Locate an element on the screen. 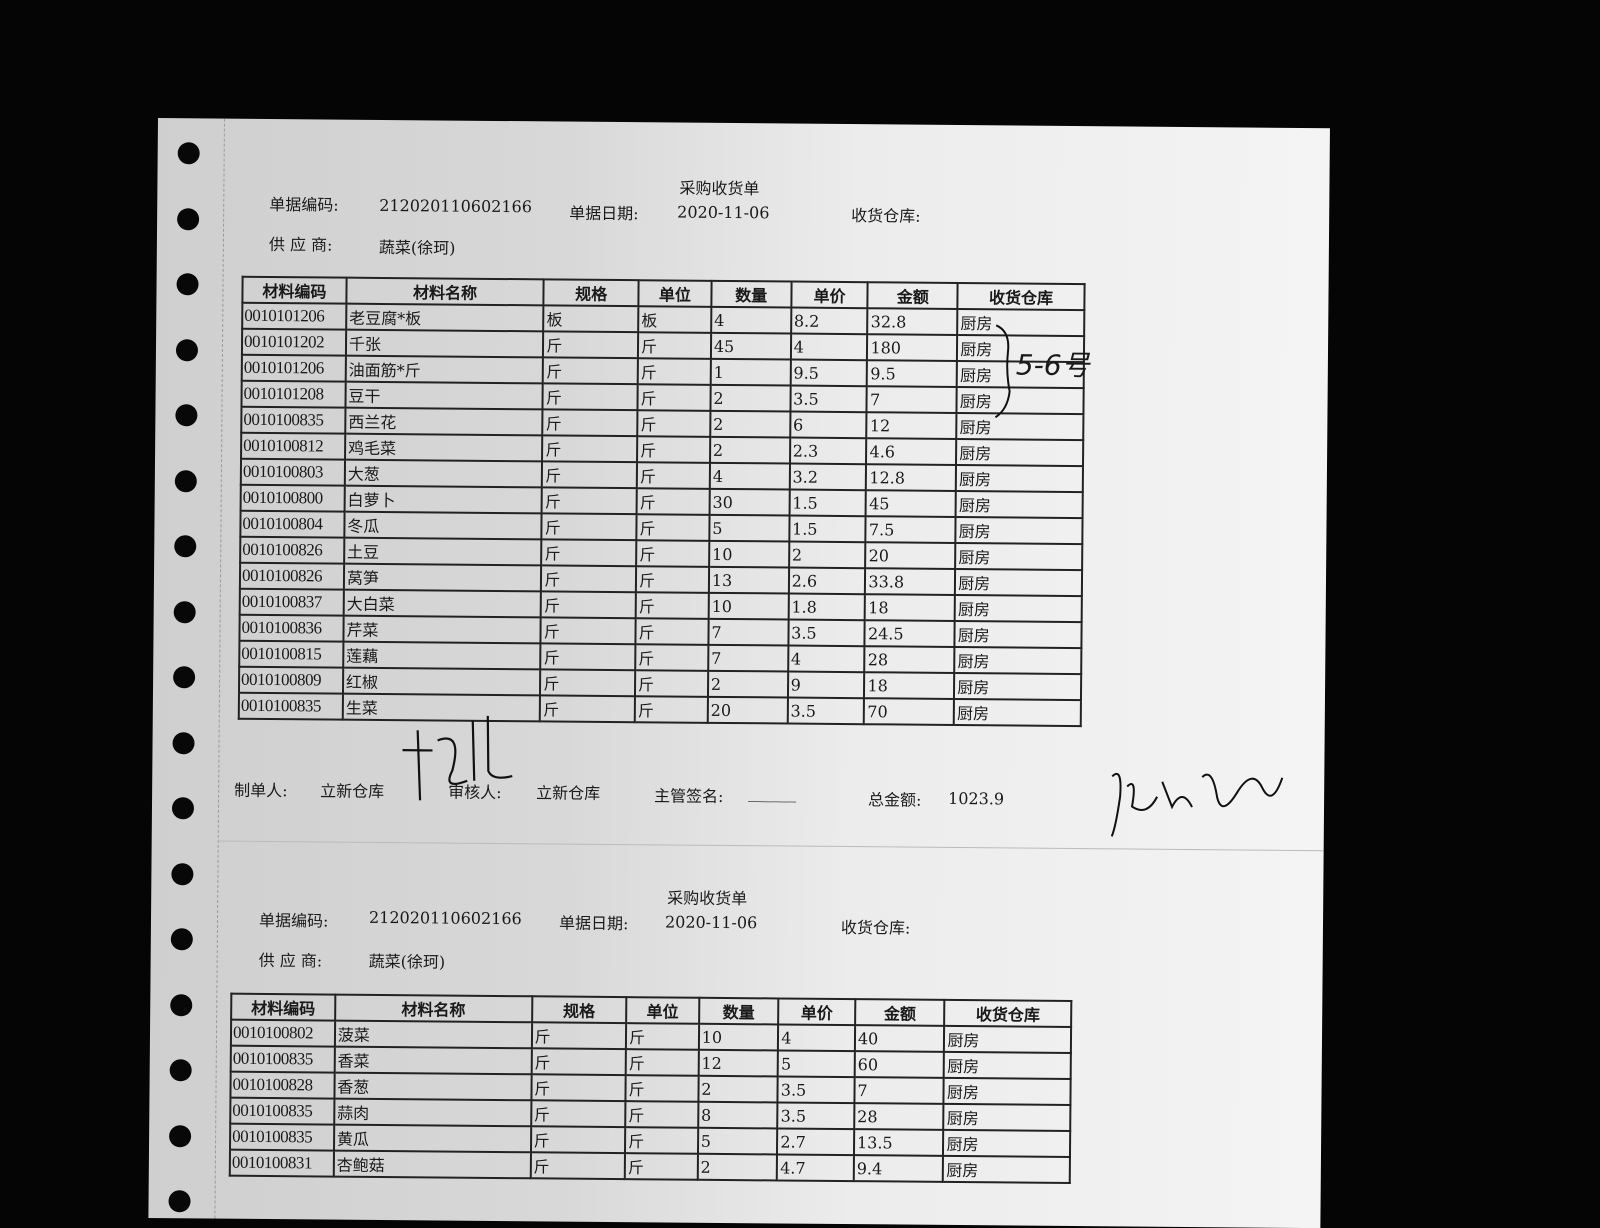 The height and width of the screenshot is (1228, 1600). cell-unit-price: 4.7 is located at coordinates (815, 1168).